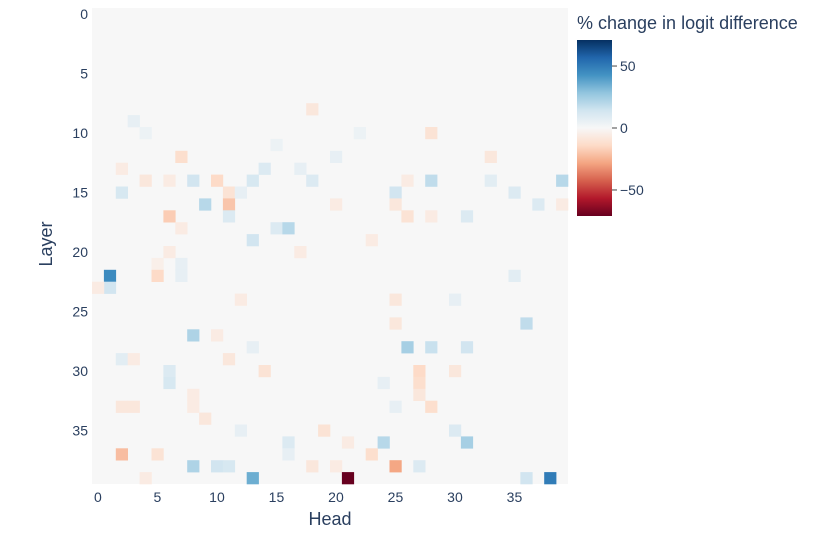 This screenshot has height=548, width=830. What do you see at coordinates (80, 430) in the screenshot?
I see `y-tick-label: 35` at bounding box center [80, 430].